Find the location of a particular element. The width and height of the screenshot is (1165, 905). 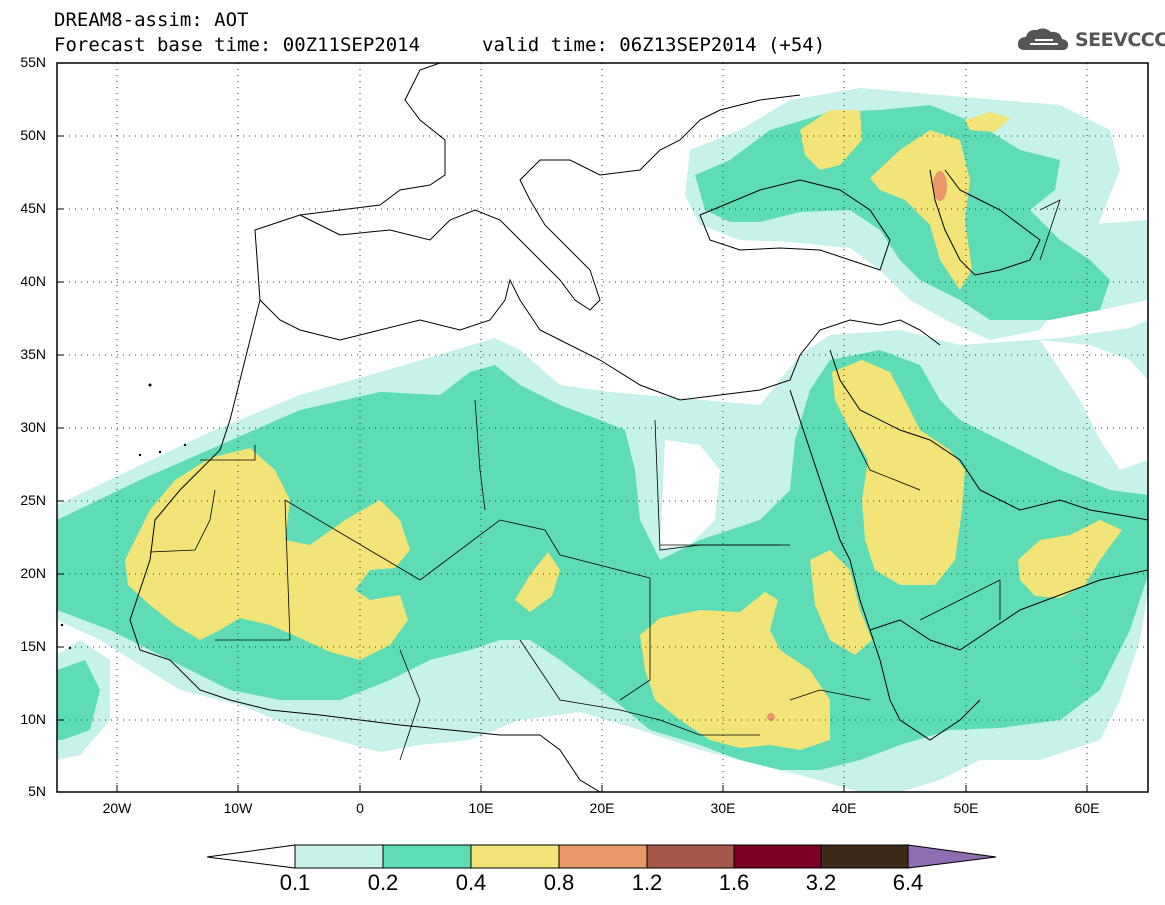

colorbar-label: 6.4 is located at coordinates (908, 882).